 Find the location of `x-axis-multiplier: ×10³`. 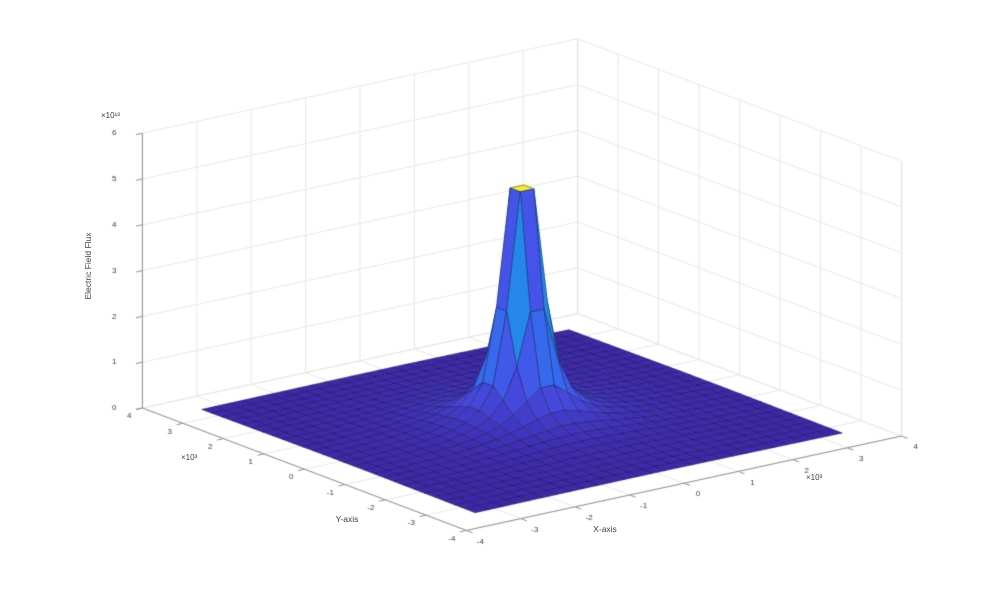

x-axis-multiplier: ×10³ is located at coordinates (814, 477).